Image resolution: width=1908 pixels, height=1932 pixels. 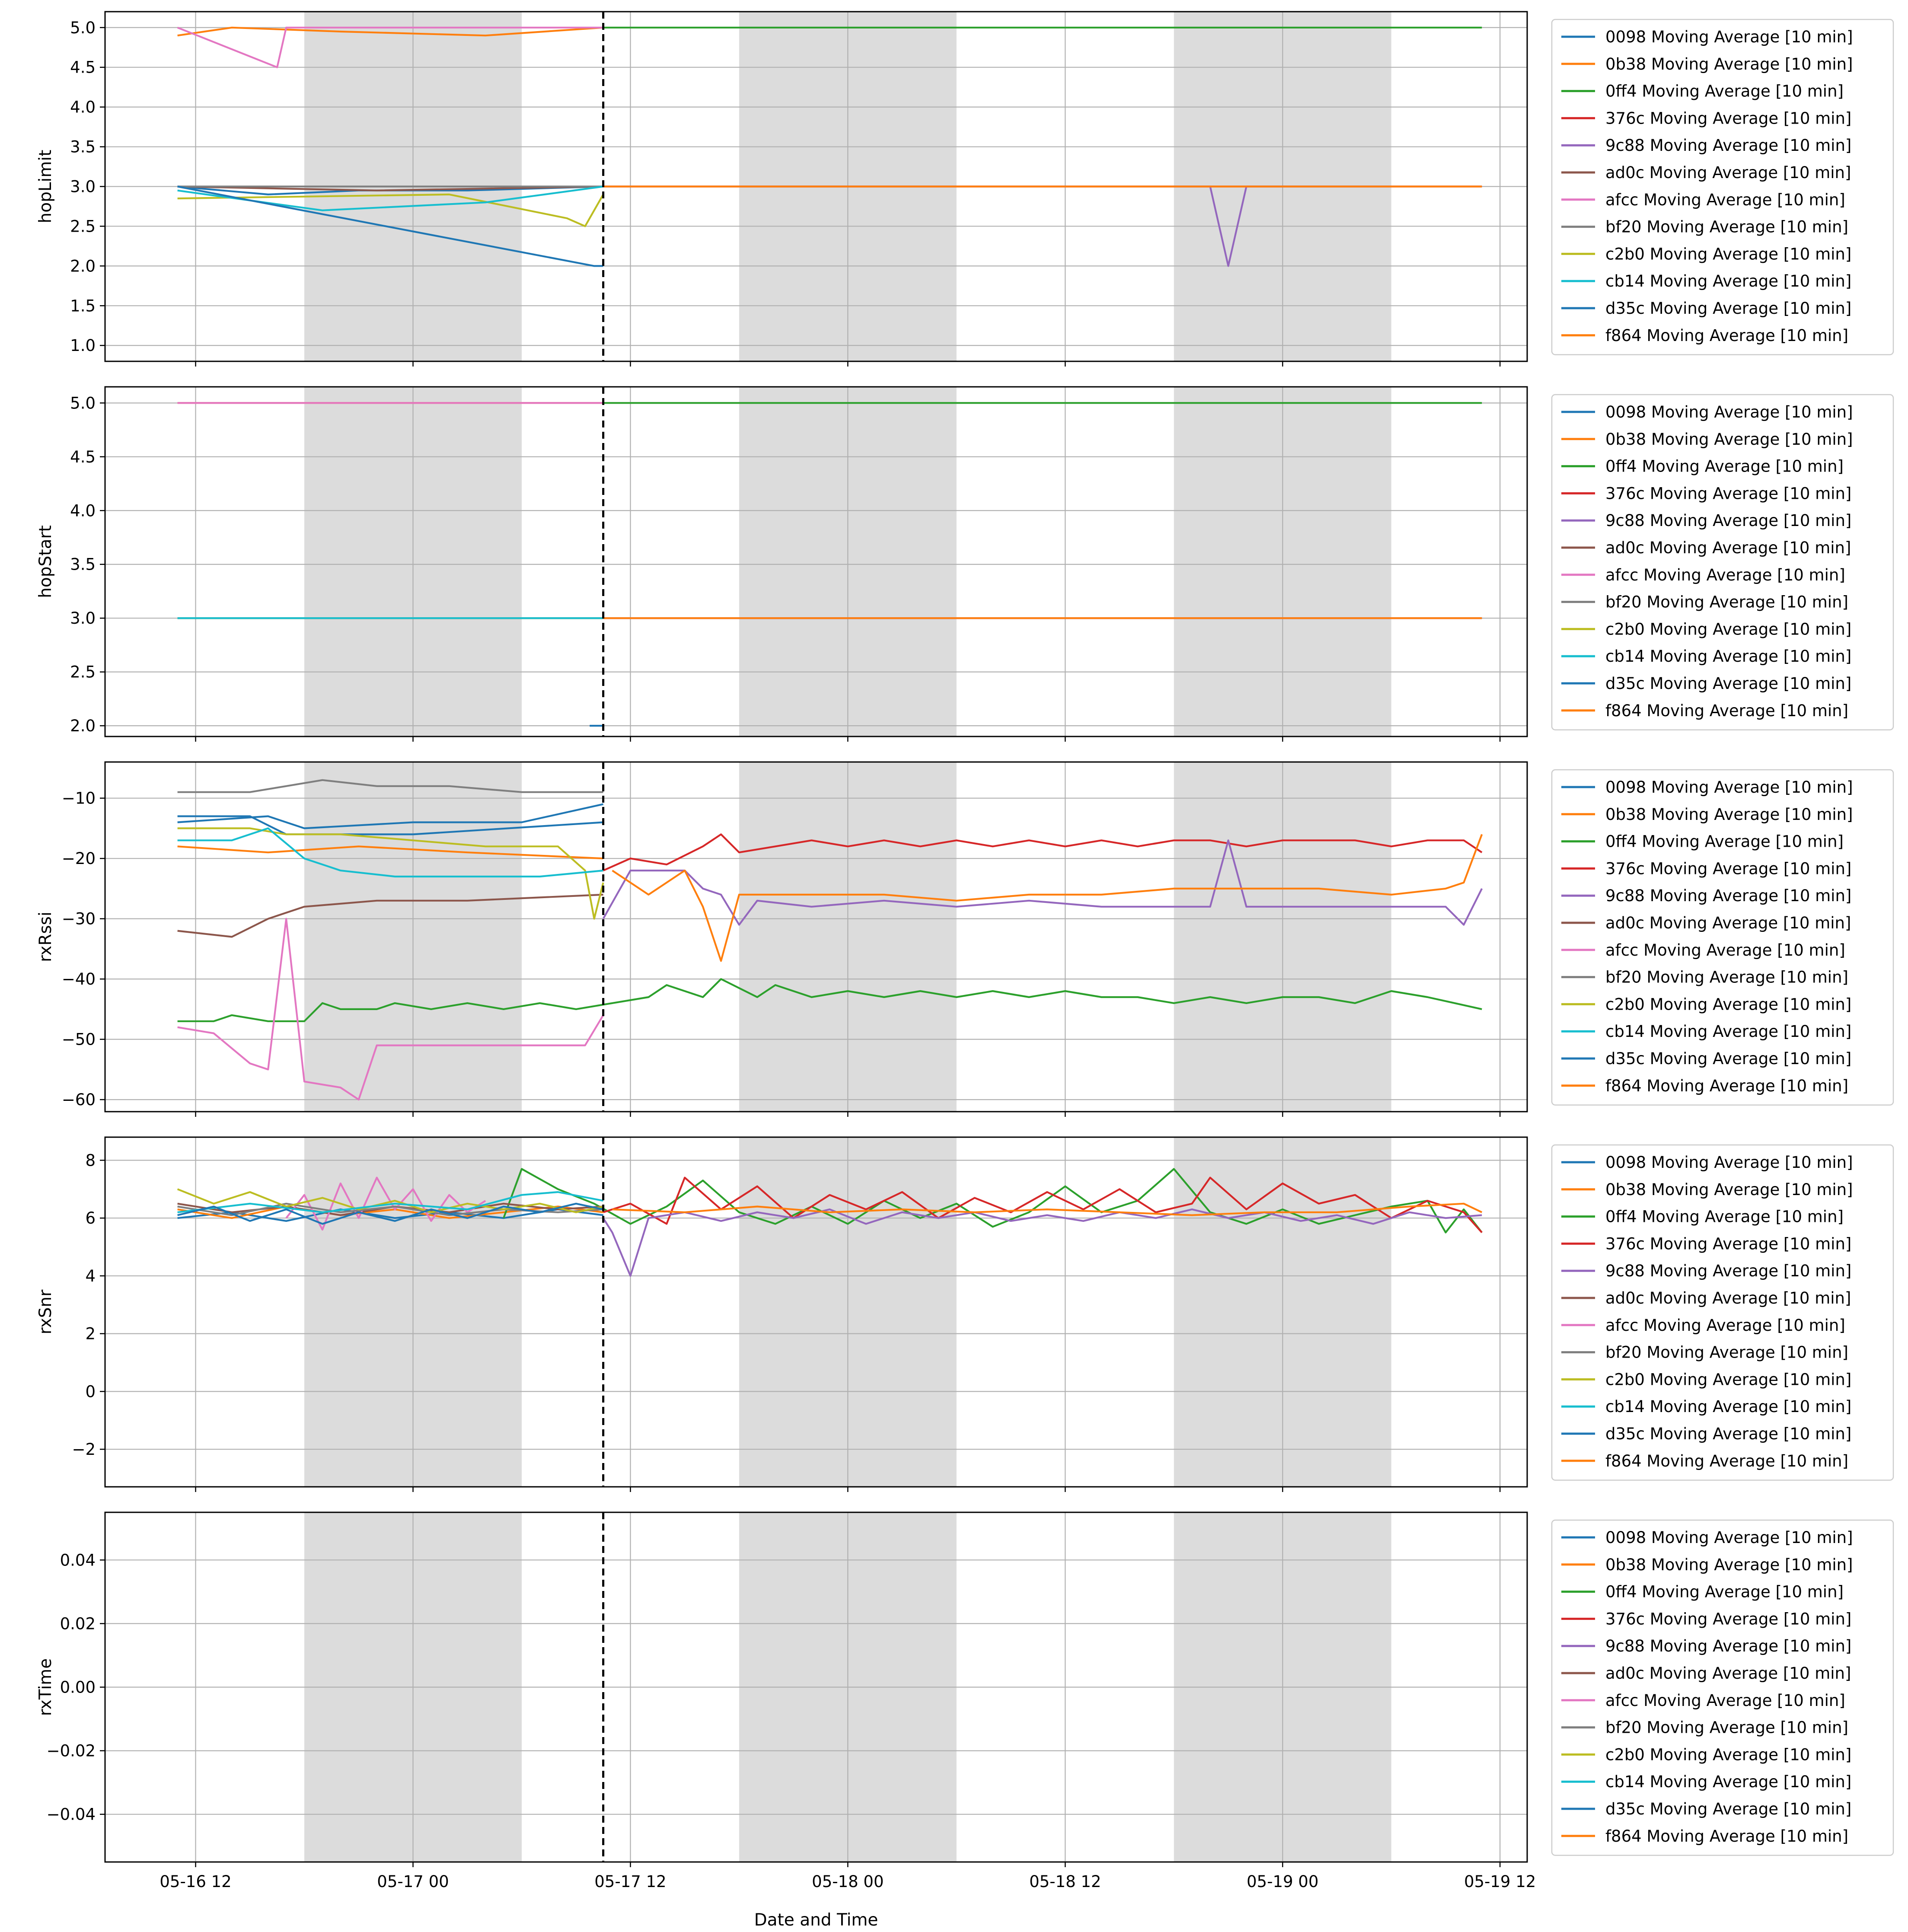 What do you see at coordinates (83, 67) in the screenshot?
I see `y-tick-label: 4.5` at bounding box center [83, 67].